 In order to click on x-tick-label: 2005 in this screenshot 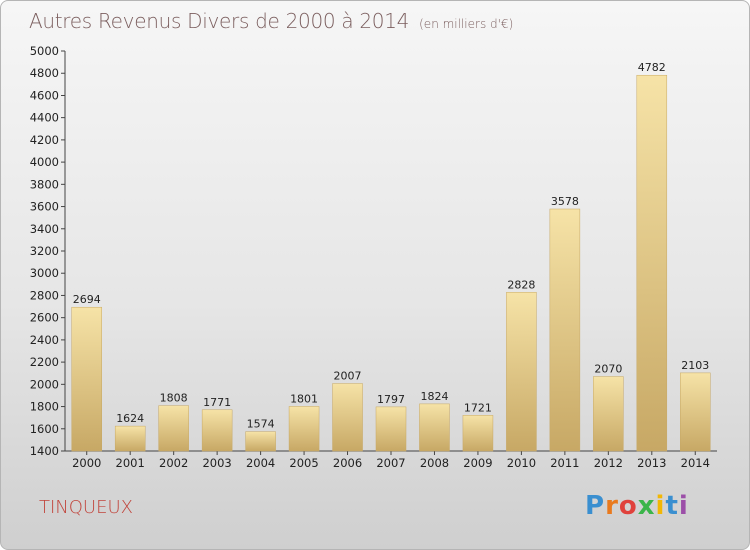, I will do `click(303, 463)`.